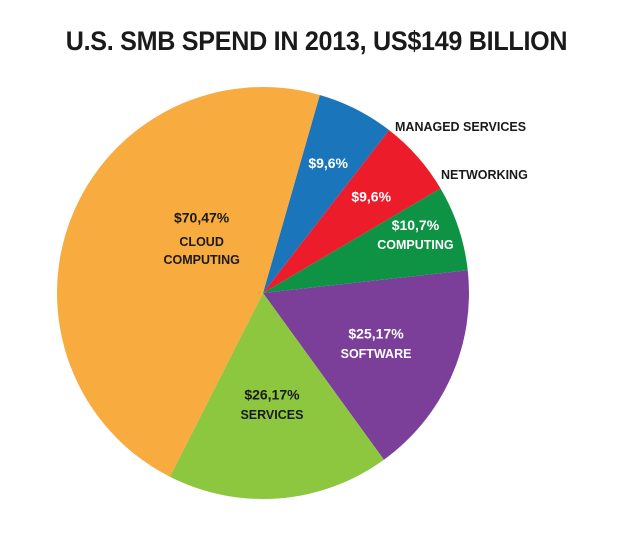 This screenshot has height=533, width=633. What do you see at coordinates (415, 245) in the screenshot?
I see `pie-label-computing: COMPUTING` at bounding box center [415, 245].